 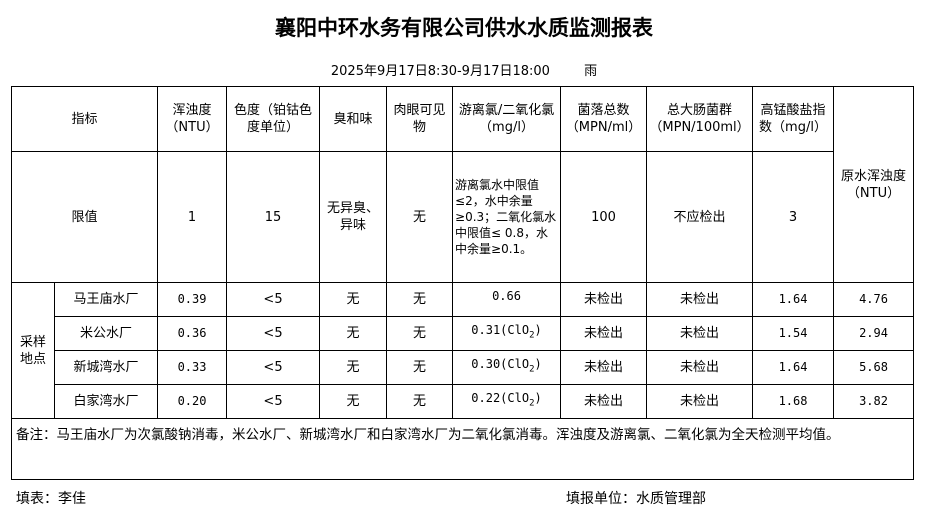 What do you see at coordinates (793, 401) in the screenshot?
I see `cell-permanganate: 1.68` at bounding box center [793, 401].